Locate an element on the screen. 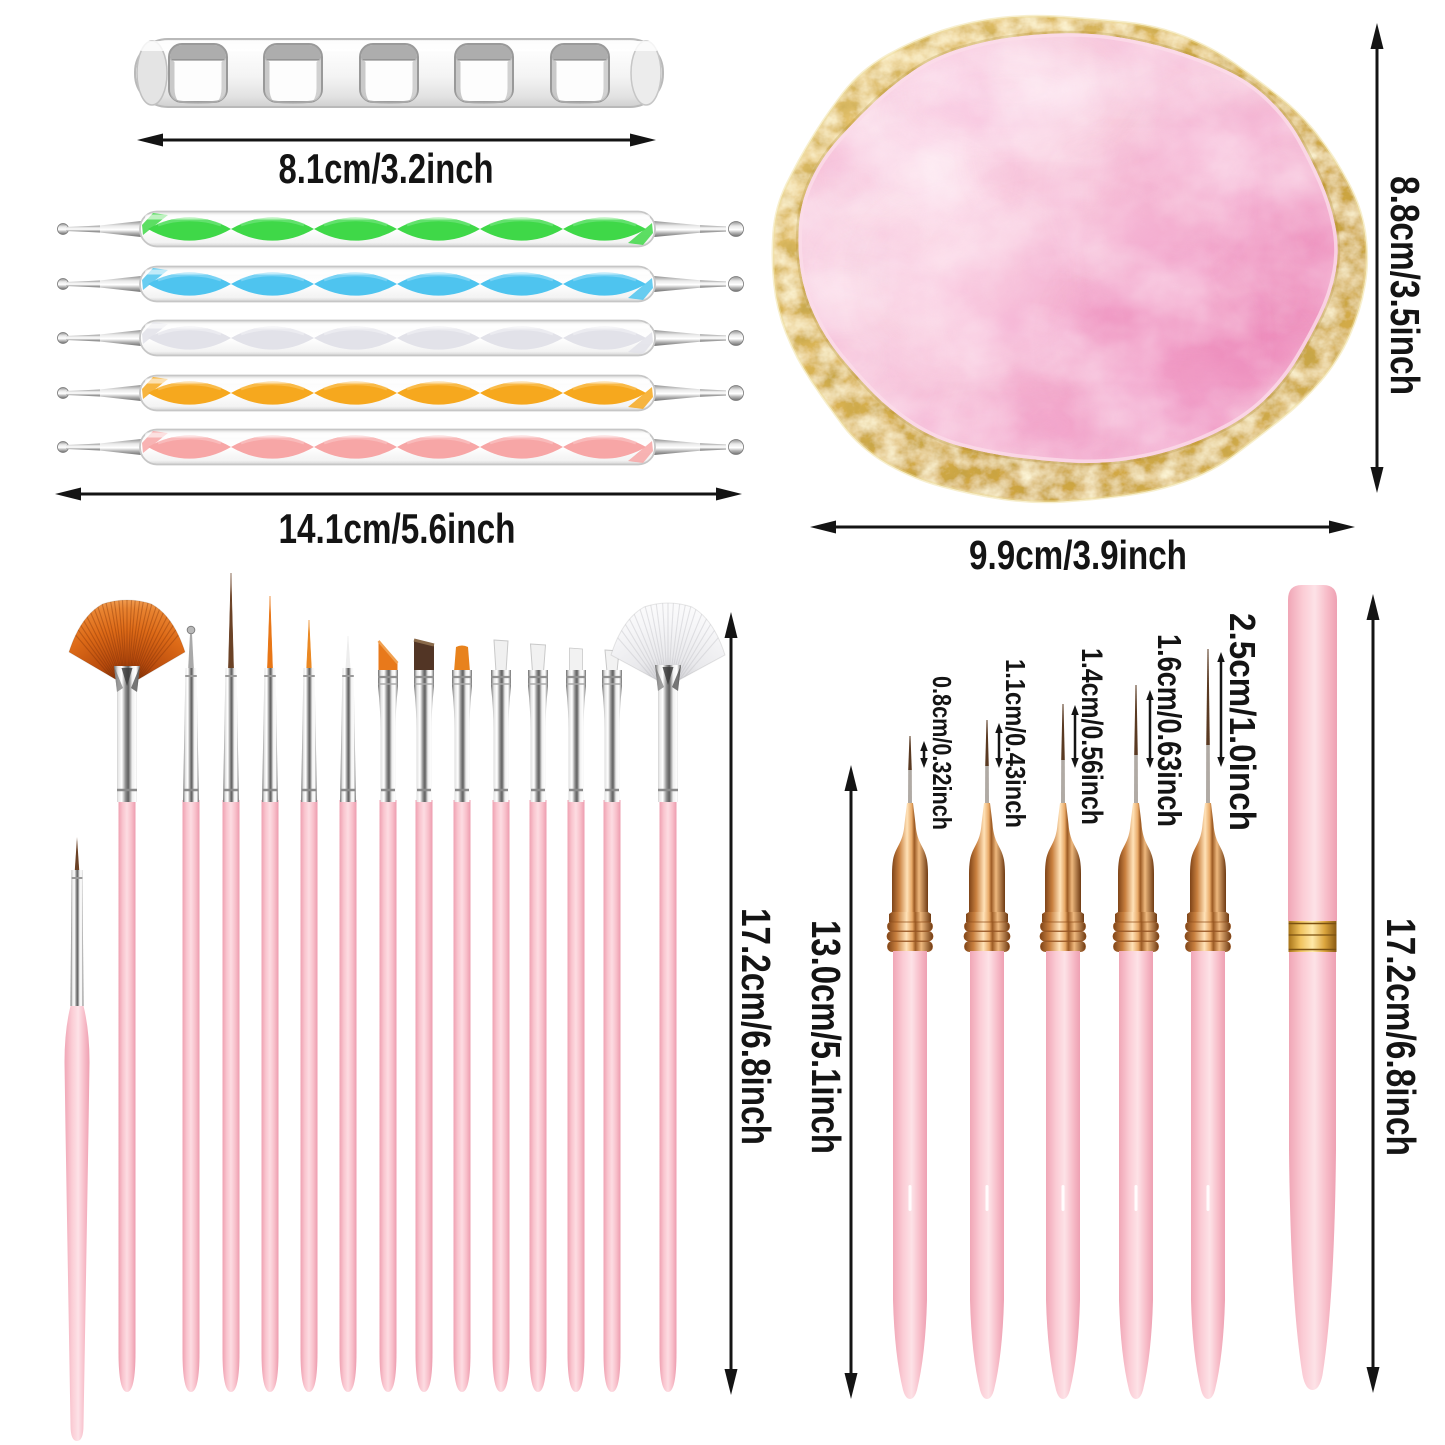 The height and width of the screenshot is (1445, 1445). svg-text: 0.8cm/0.32inch is located at coordinates (942, 753).